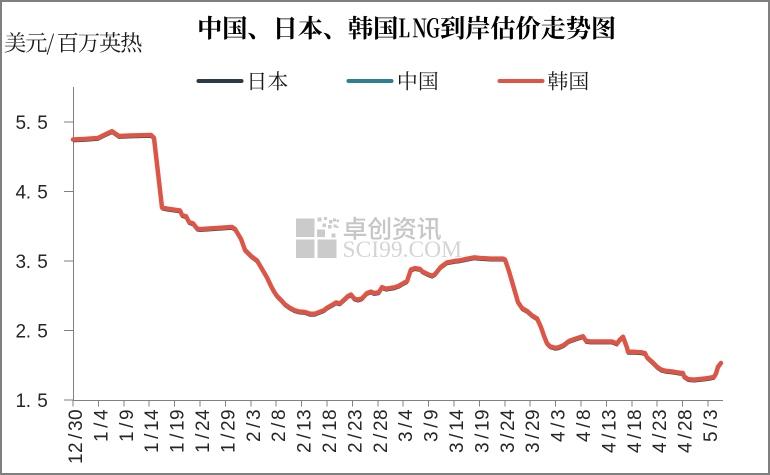  I want to click on svg-text: 3/19, so click(482, 431).